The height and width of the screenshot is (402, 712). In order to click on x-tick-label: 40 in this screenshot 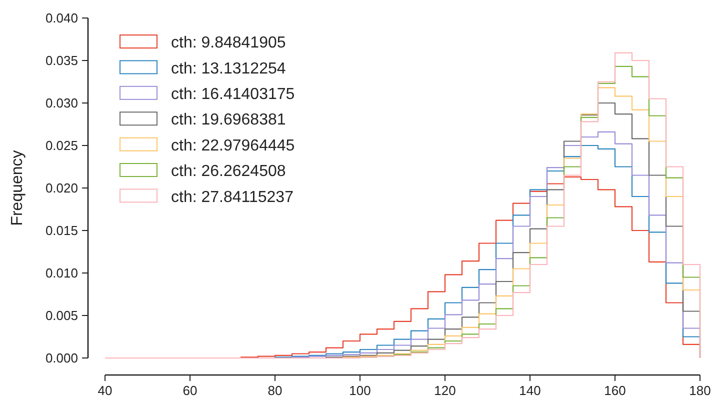, I will do `click(105, 390)`.